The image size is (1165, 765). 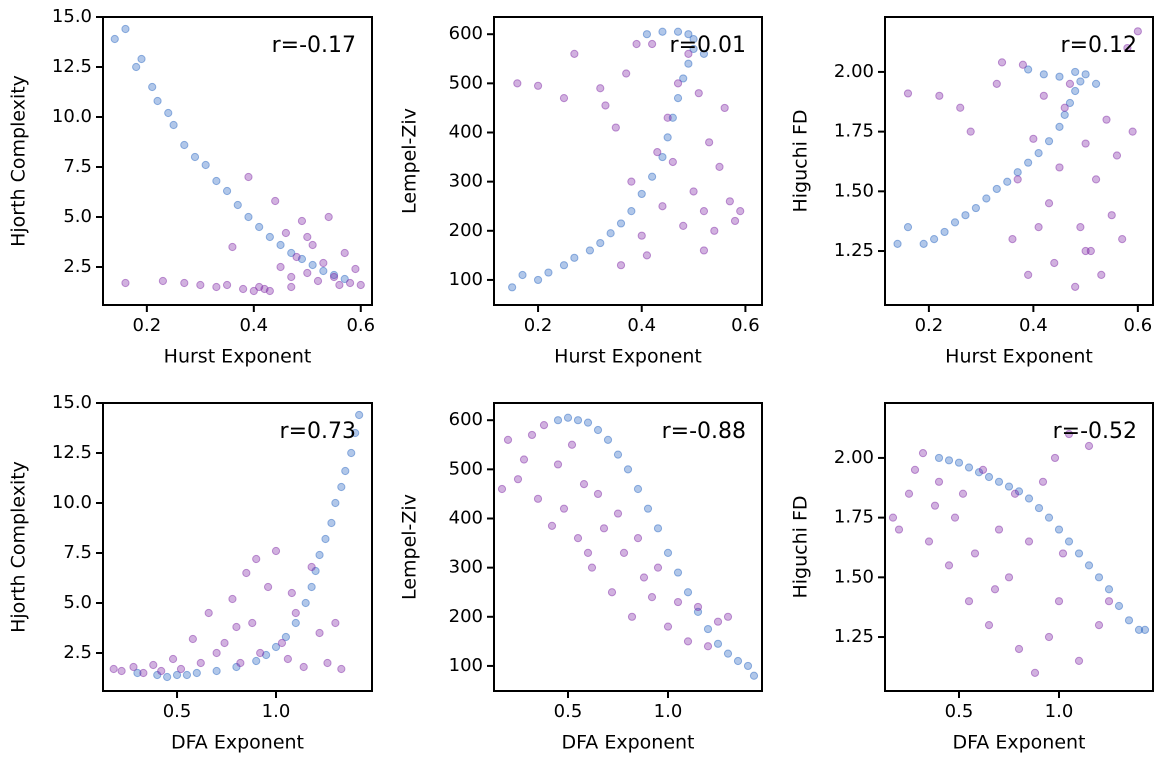 What do you see at coordinates (854, 636) in the screenshot?
I see `y-tick-label: 1.25` at bounding box center [854, 636].